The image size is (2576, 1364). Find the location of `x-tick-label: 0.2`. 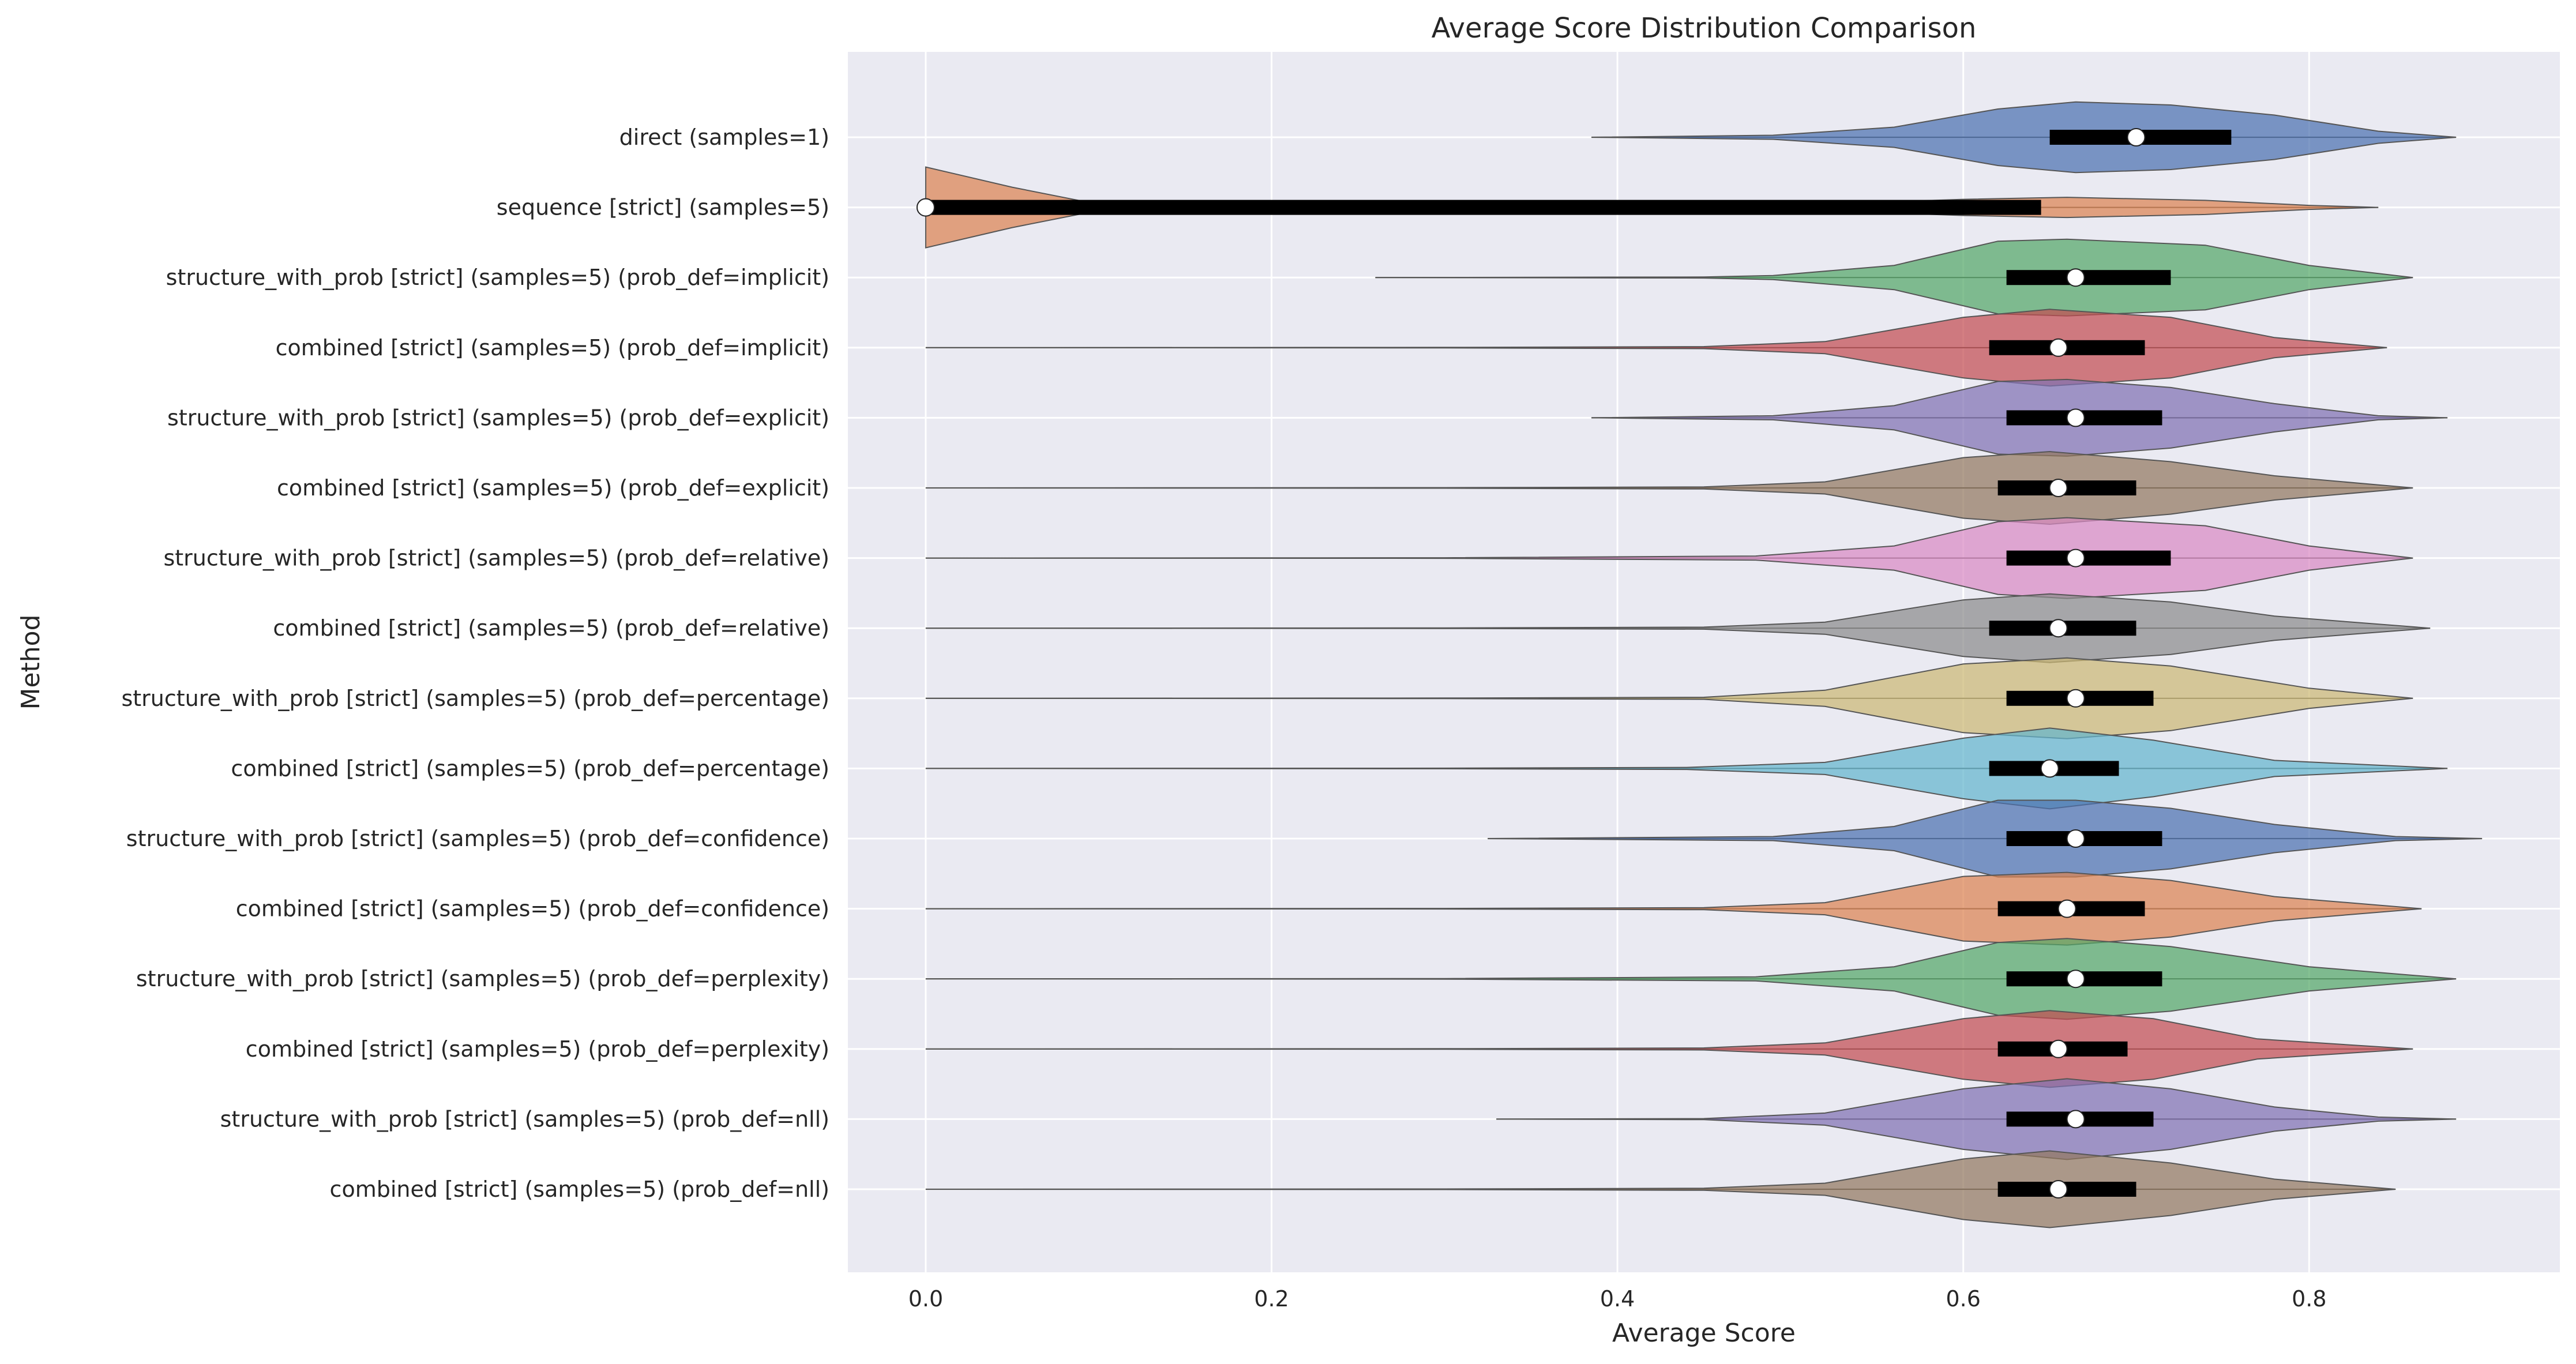

x-tick-label: 0.2 is located at coordinates (1271, 1299).